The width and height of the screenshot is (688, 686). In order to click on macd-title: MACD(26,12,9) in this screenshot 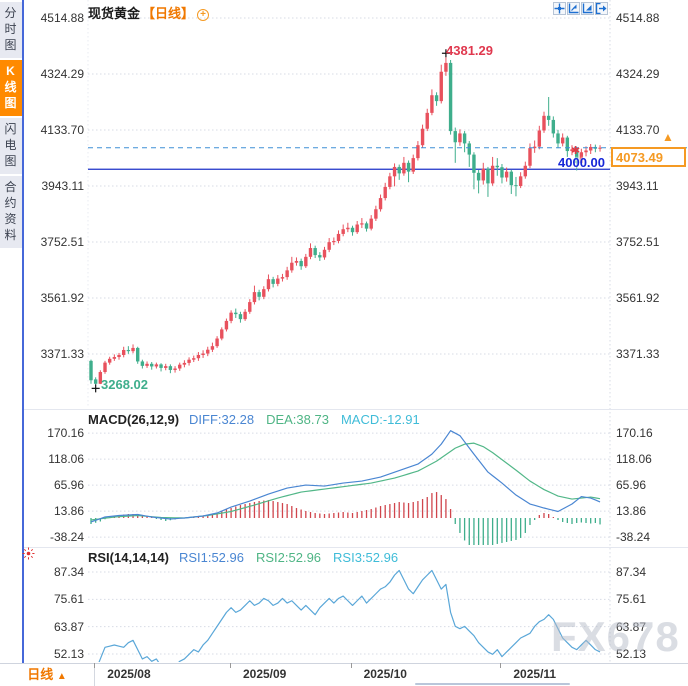, I will do `click(134, 419)`.